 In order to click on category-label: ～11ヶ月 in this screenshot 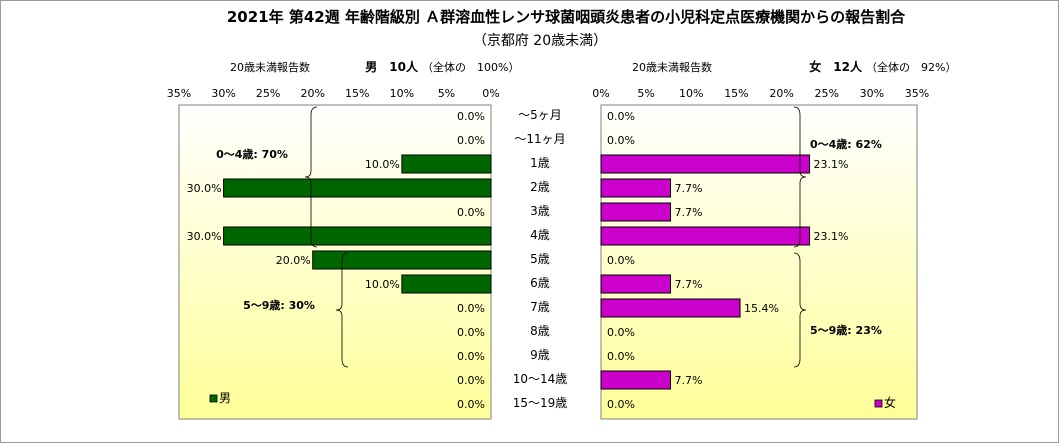, I will do `click(539, 139)`.